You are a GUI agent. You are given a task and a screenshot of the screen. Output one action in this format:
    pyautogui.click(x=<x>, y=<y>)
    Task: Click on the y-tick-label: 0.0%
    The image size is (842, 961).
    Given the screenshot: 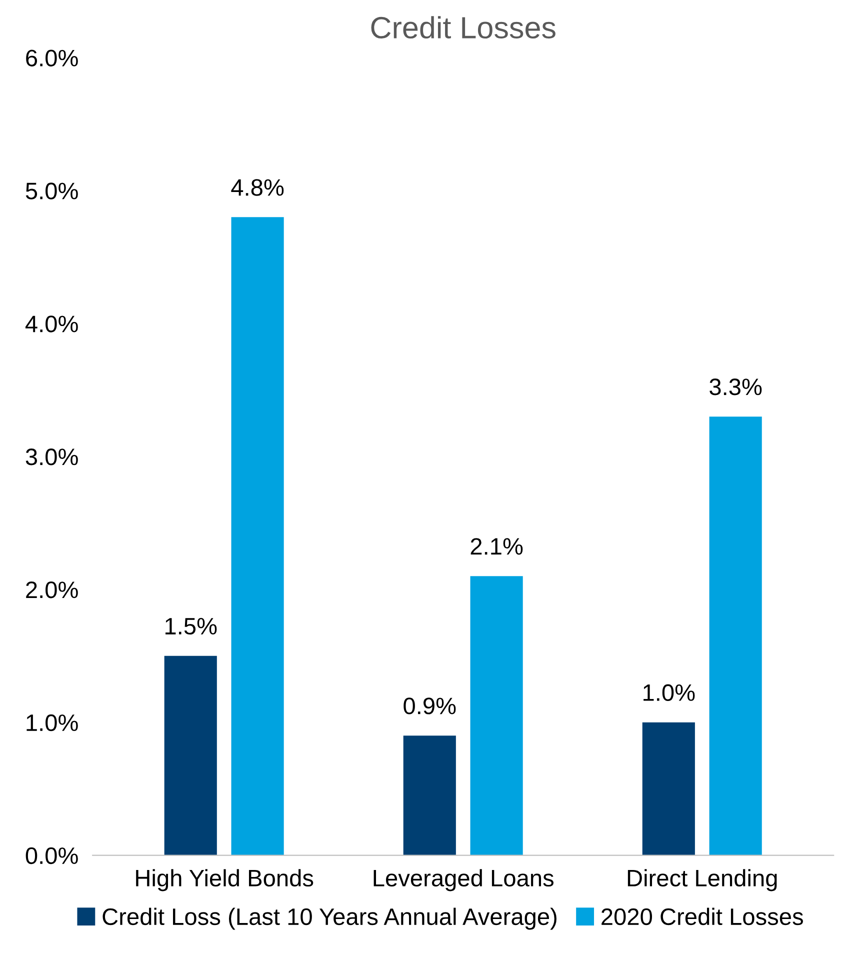 What is the action you would take?
    pyautogui.click(x=52, y=855)
    